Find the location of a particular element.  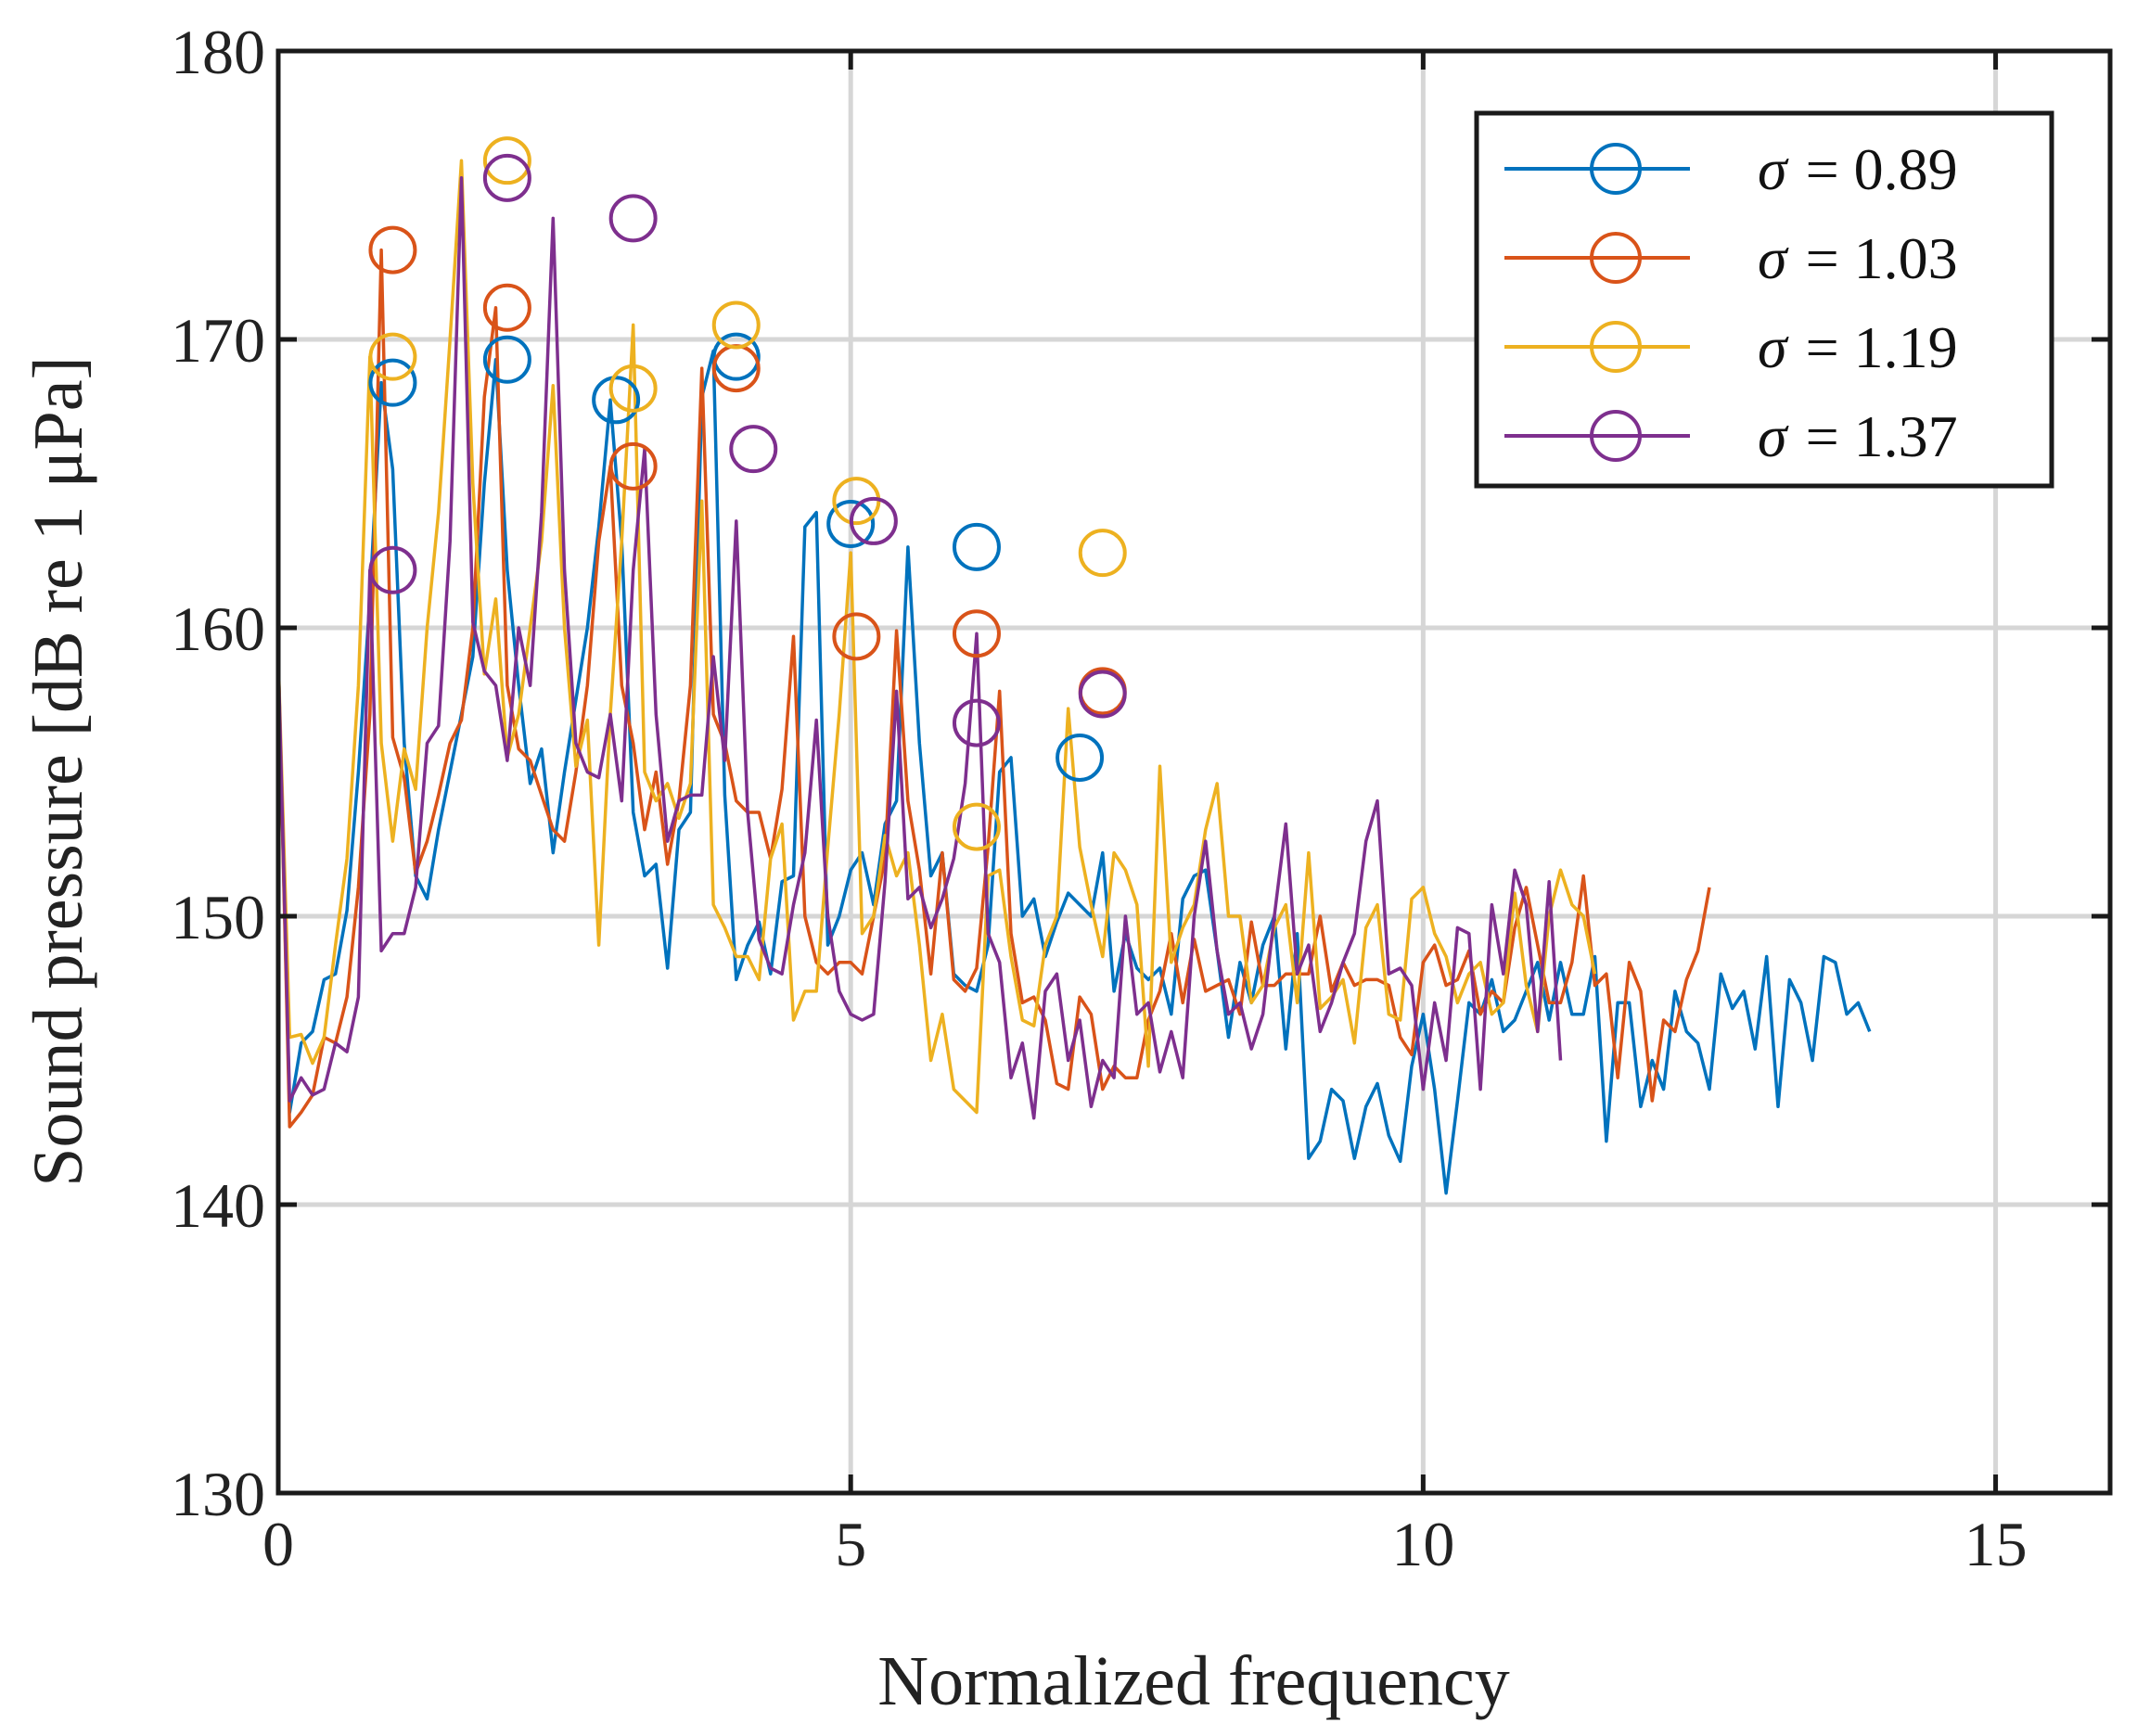

y-tick-label: 180 is located at coordinates (218, 52).